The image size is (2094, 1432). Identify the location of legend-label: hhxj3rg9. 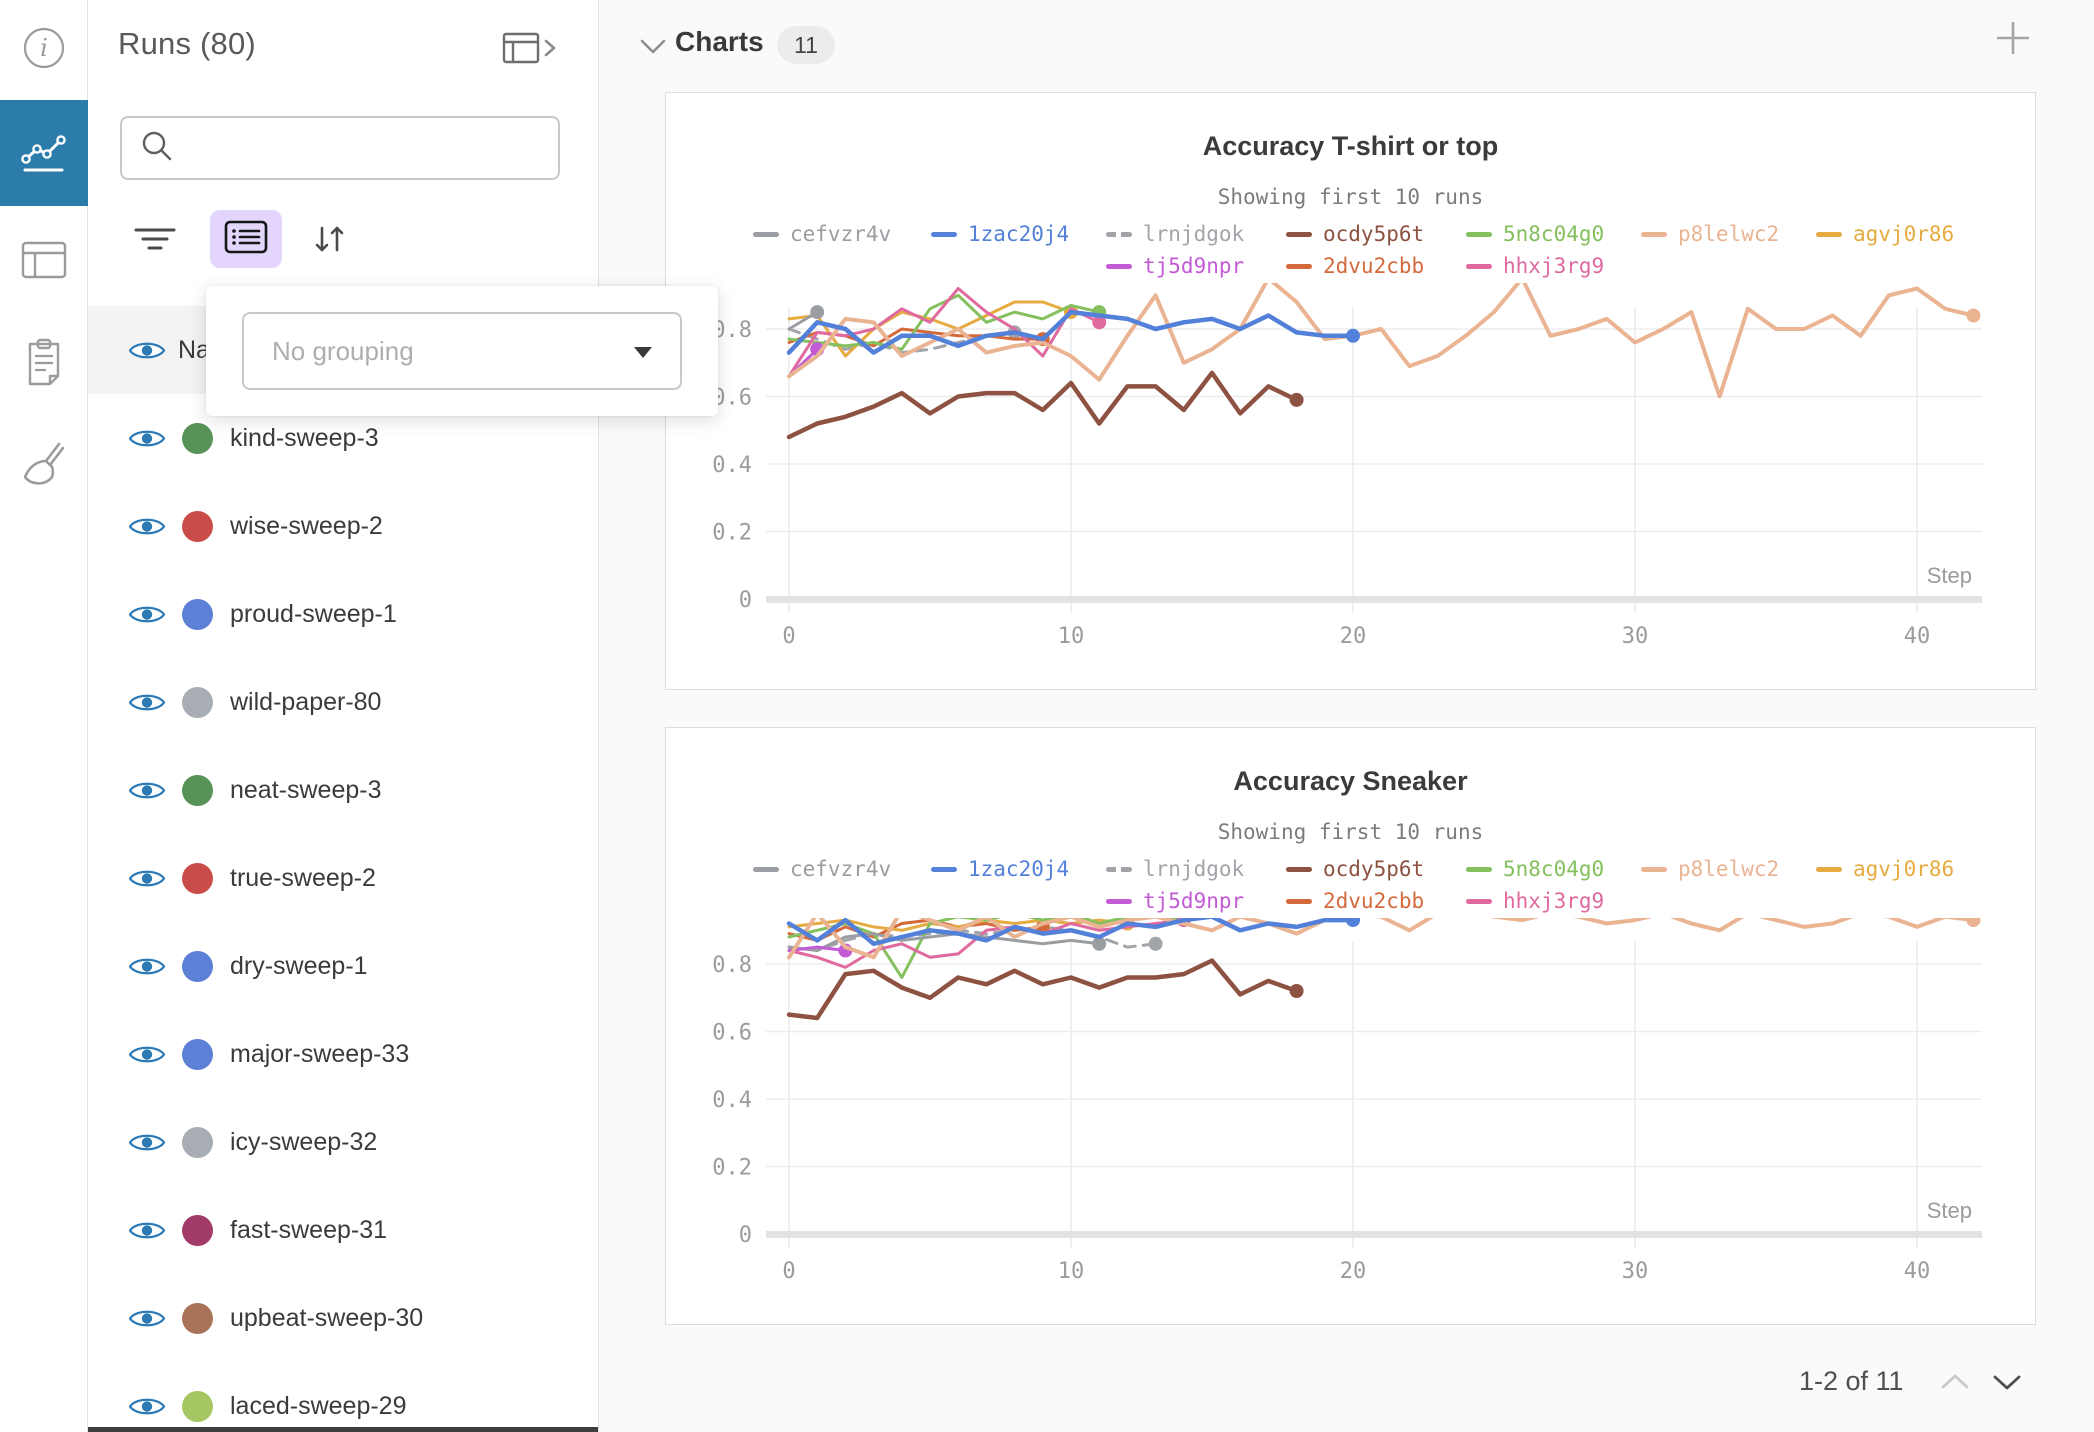
(1554, 901).